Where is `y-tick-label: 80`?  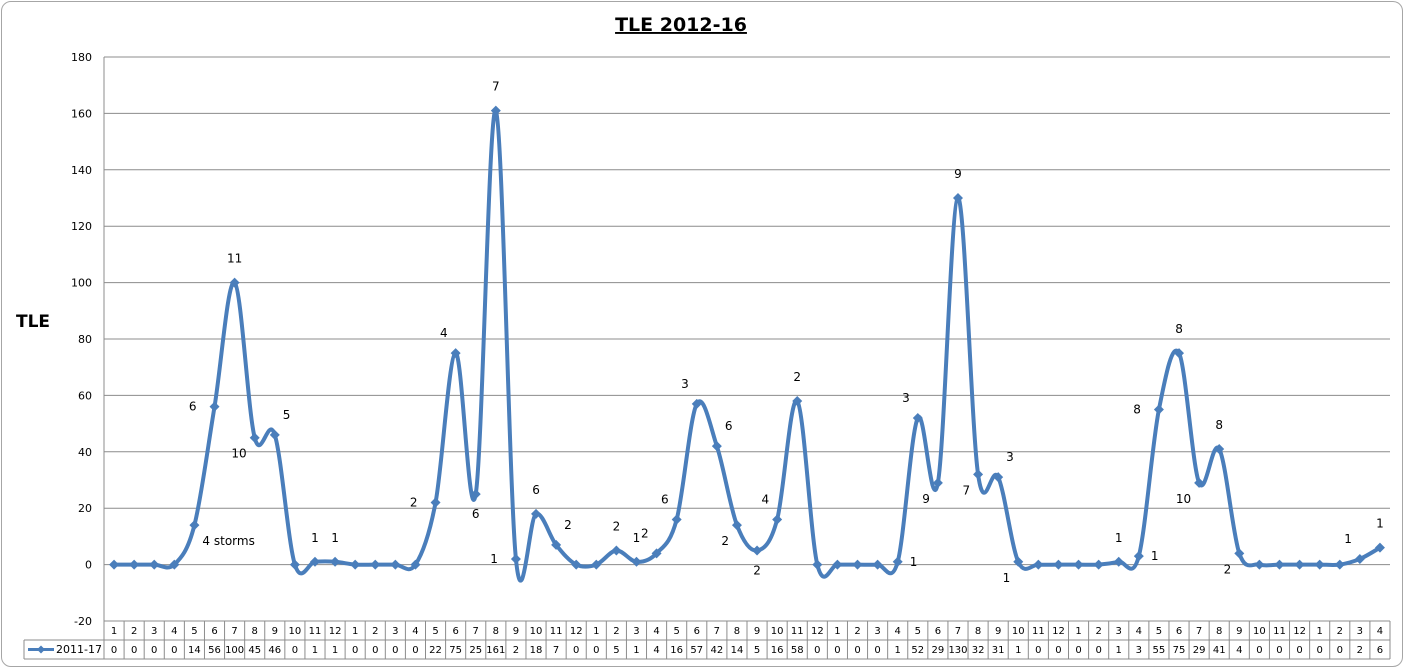 y-tick-label: 80 is located at coordinates (85, 339).